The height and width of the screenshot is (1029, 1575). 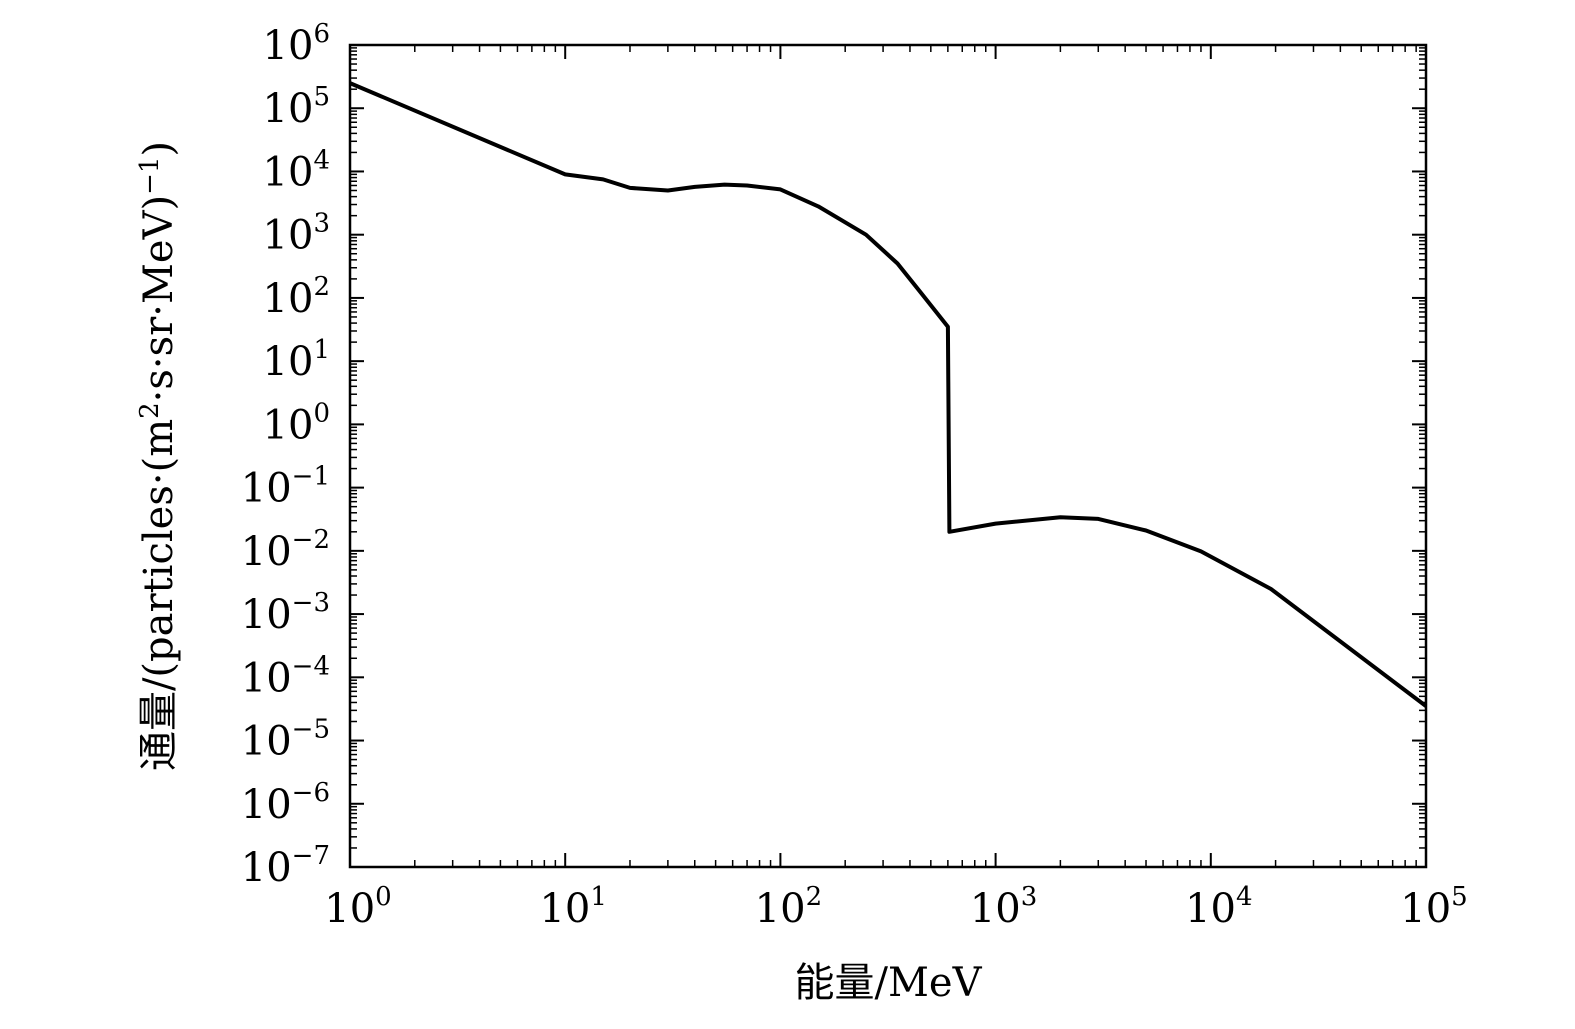 I want to click on y-tick-label: 10⁻⁶, so click(x=285, y=803).